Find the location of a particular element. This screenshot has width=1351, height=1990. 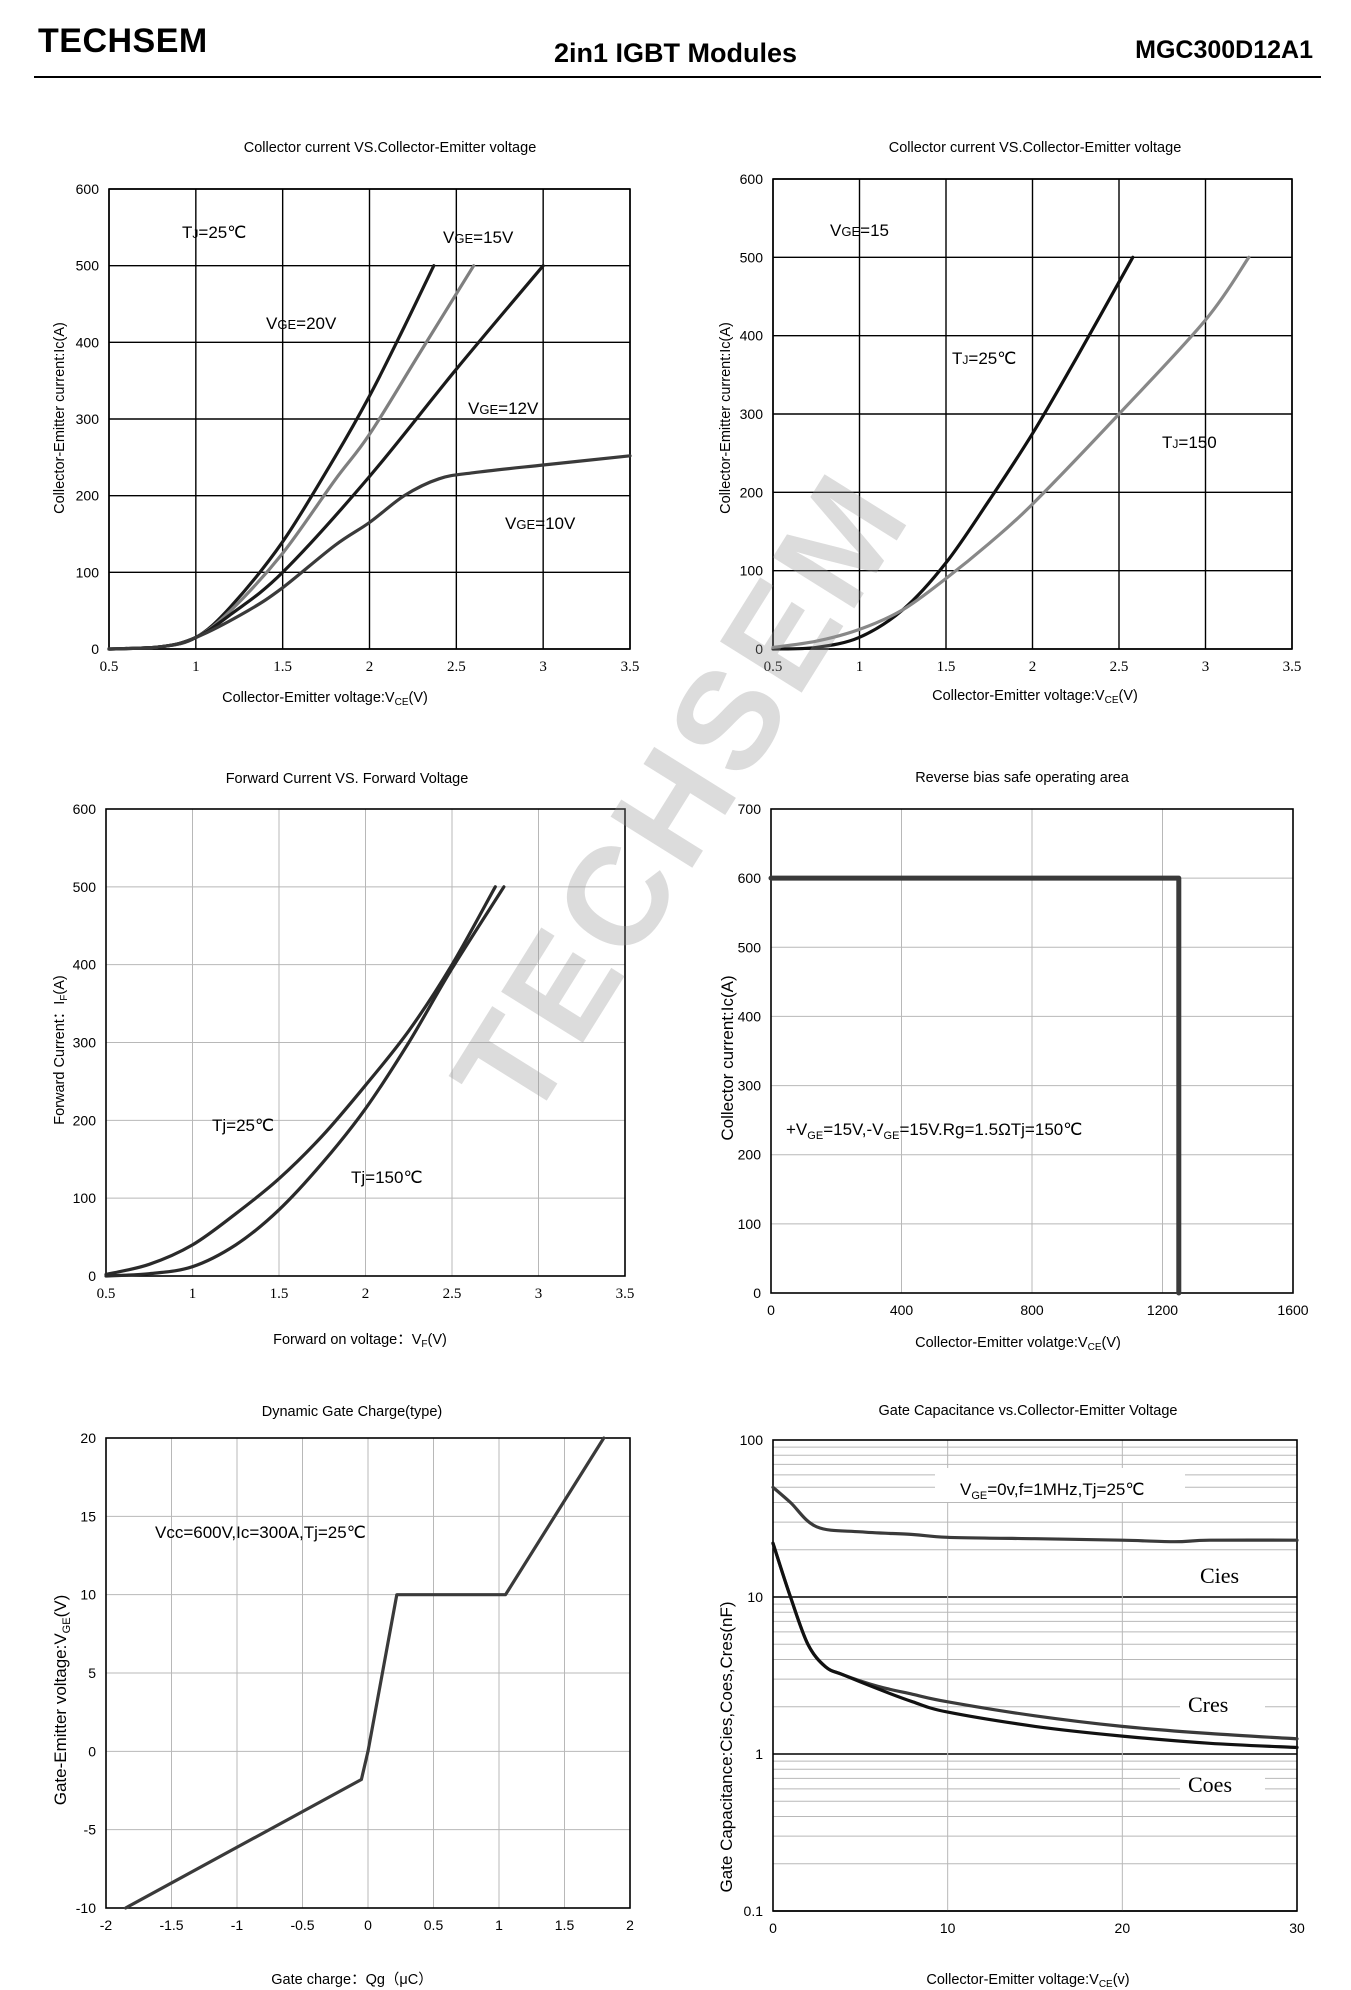

annotation-vge-20v: VGE=20V is located at coordinates (301, 323).